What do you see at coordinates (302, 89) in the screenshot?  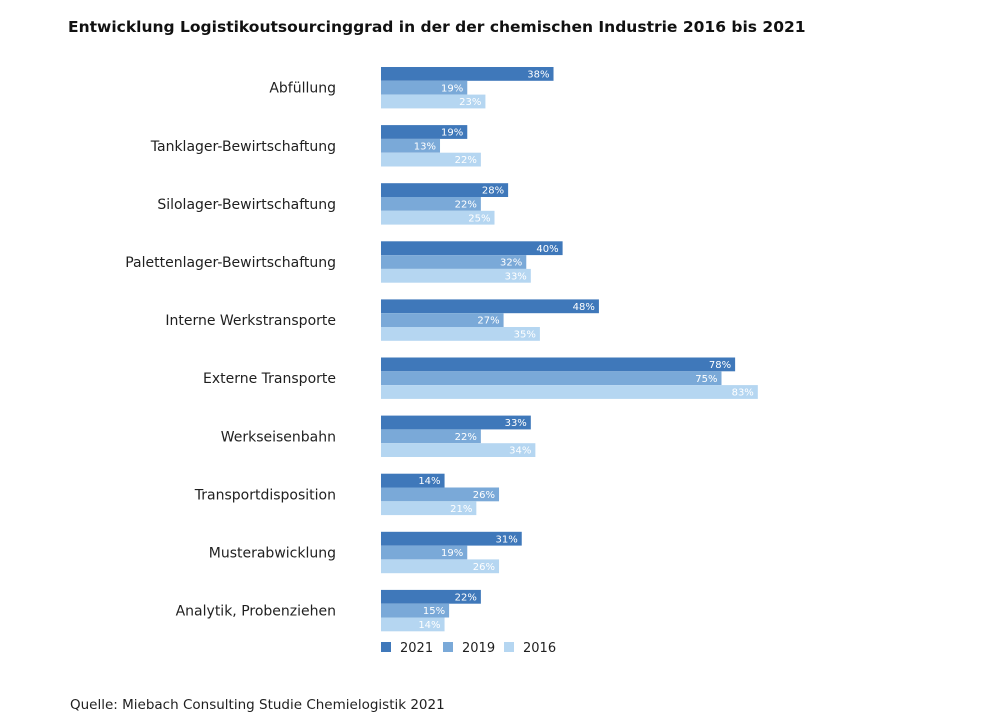 I see `category-label: Abfüllung` at bounding box center [302, 89].